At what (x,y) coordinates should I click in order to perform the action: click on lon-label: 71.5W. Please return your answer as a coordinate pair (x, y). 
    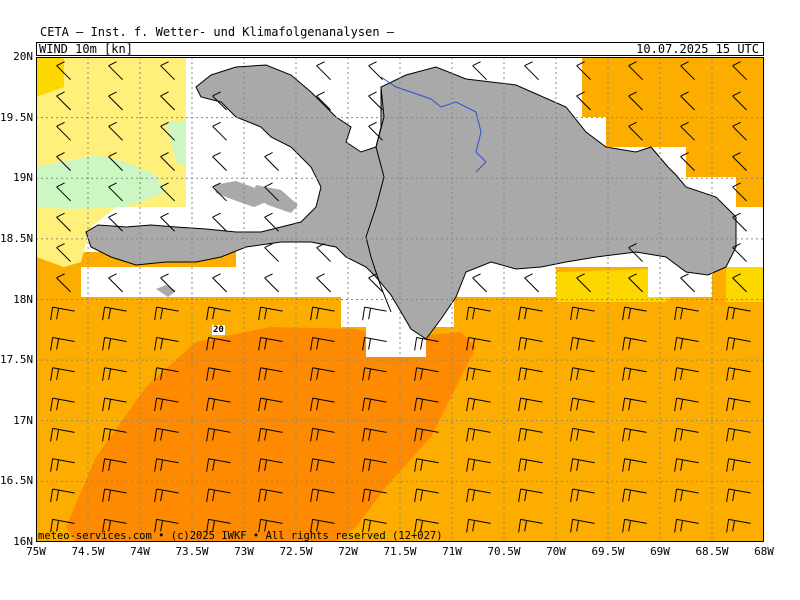
    Looking at the image, I should click on (400, 551).